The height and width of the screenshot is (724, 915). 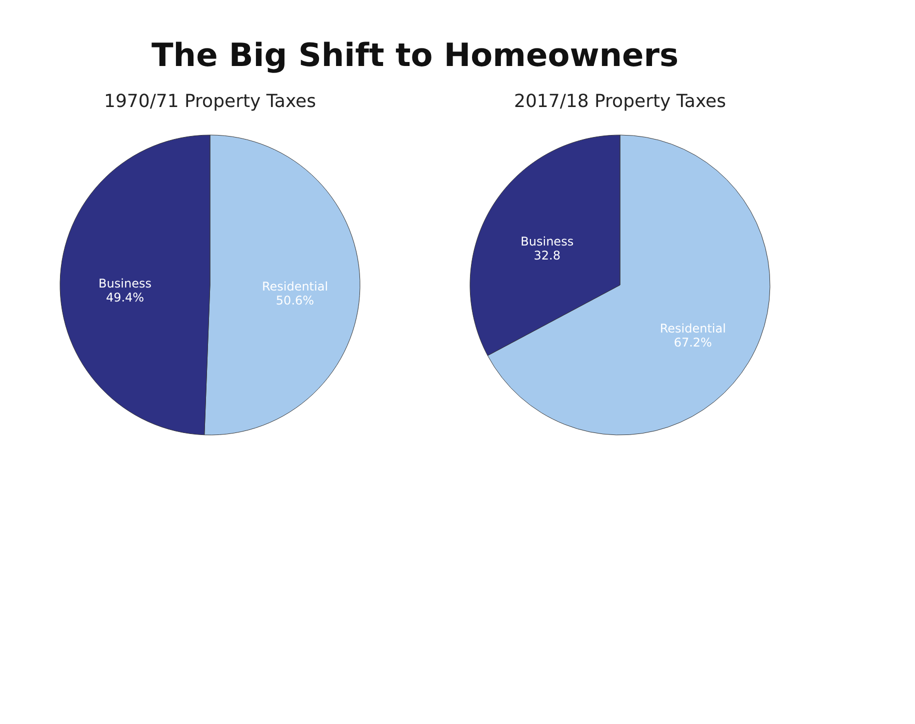 What do you see at coordinates (210, 101) in the screenshot?
I see `chart-title: 1970/71 Property Taxes` at bounding box center [210, 101].